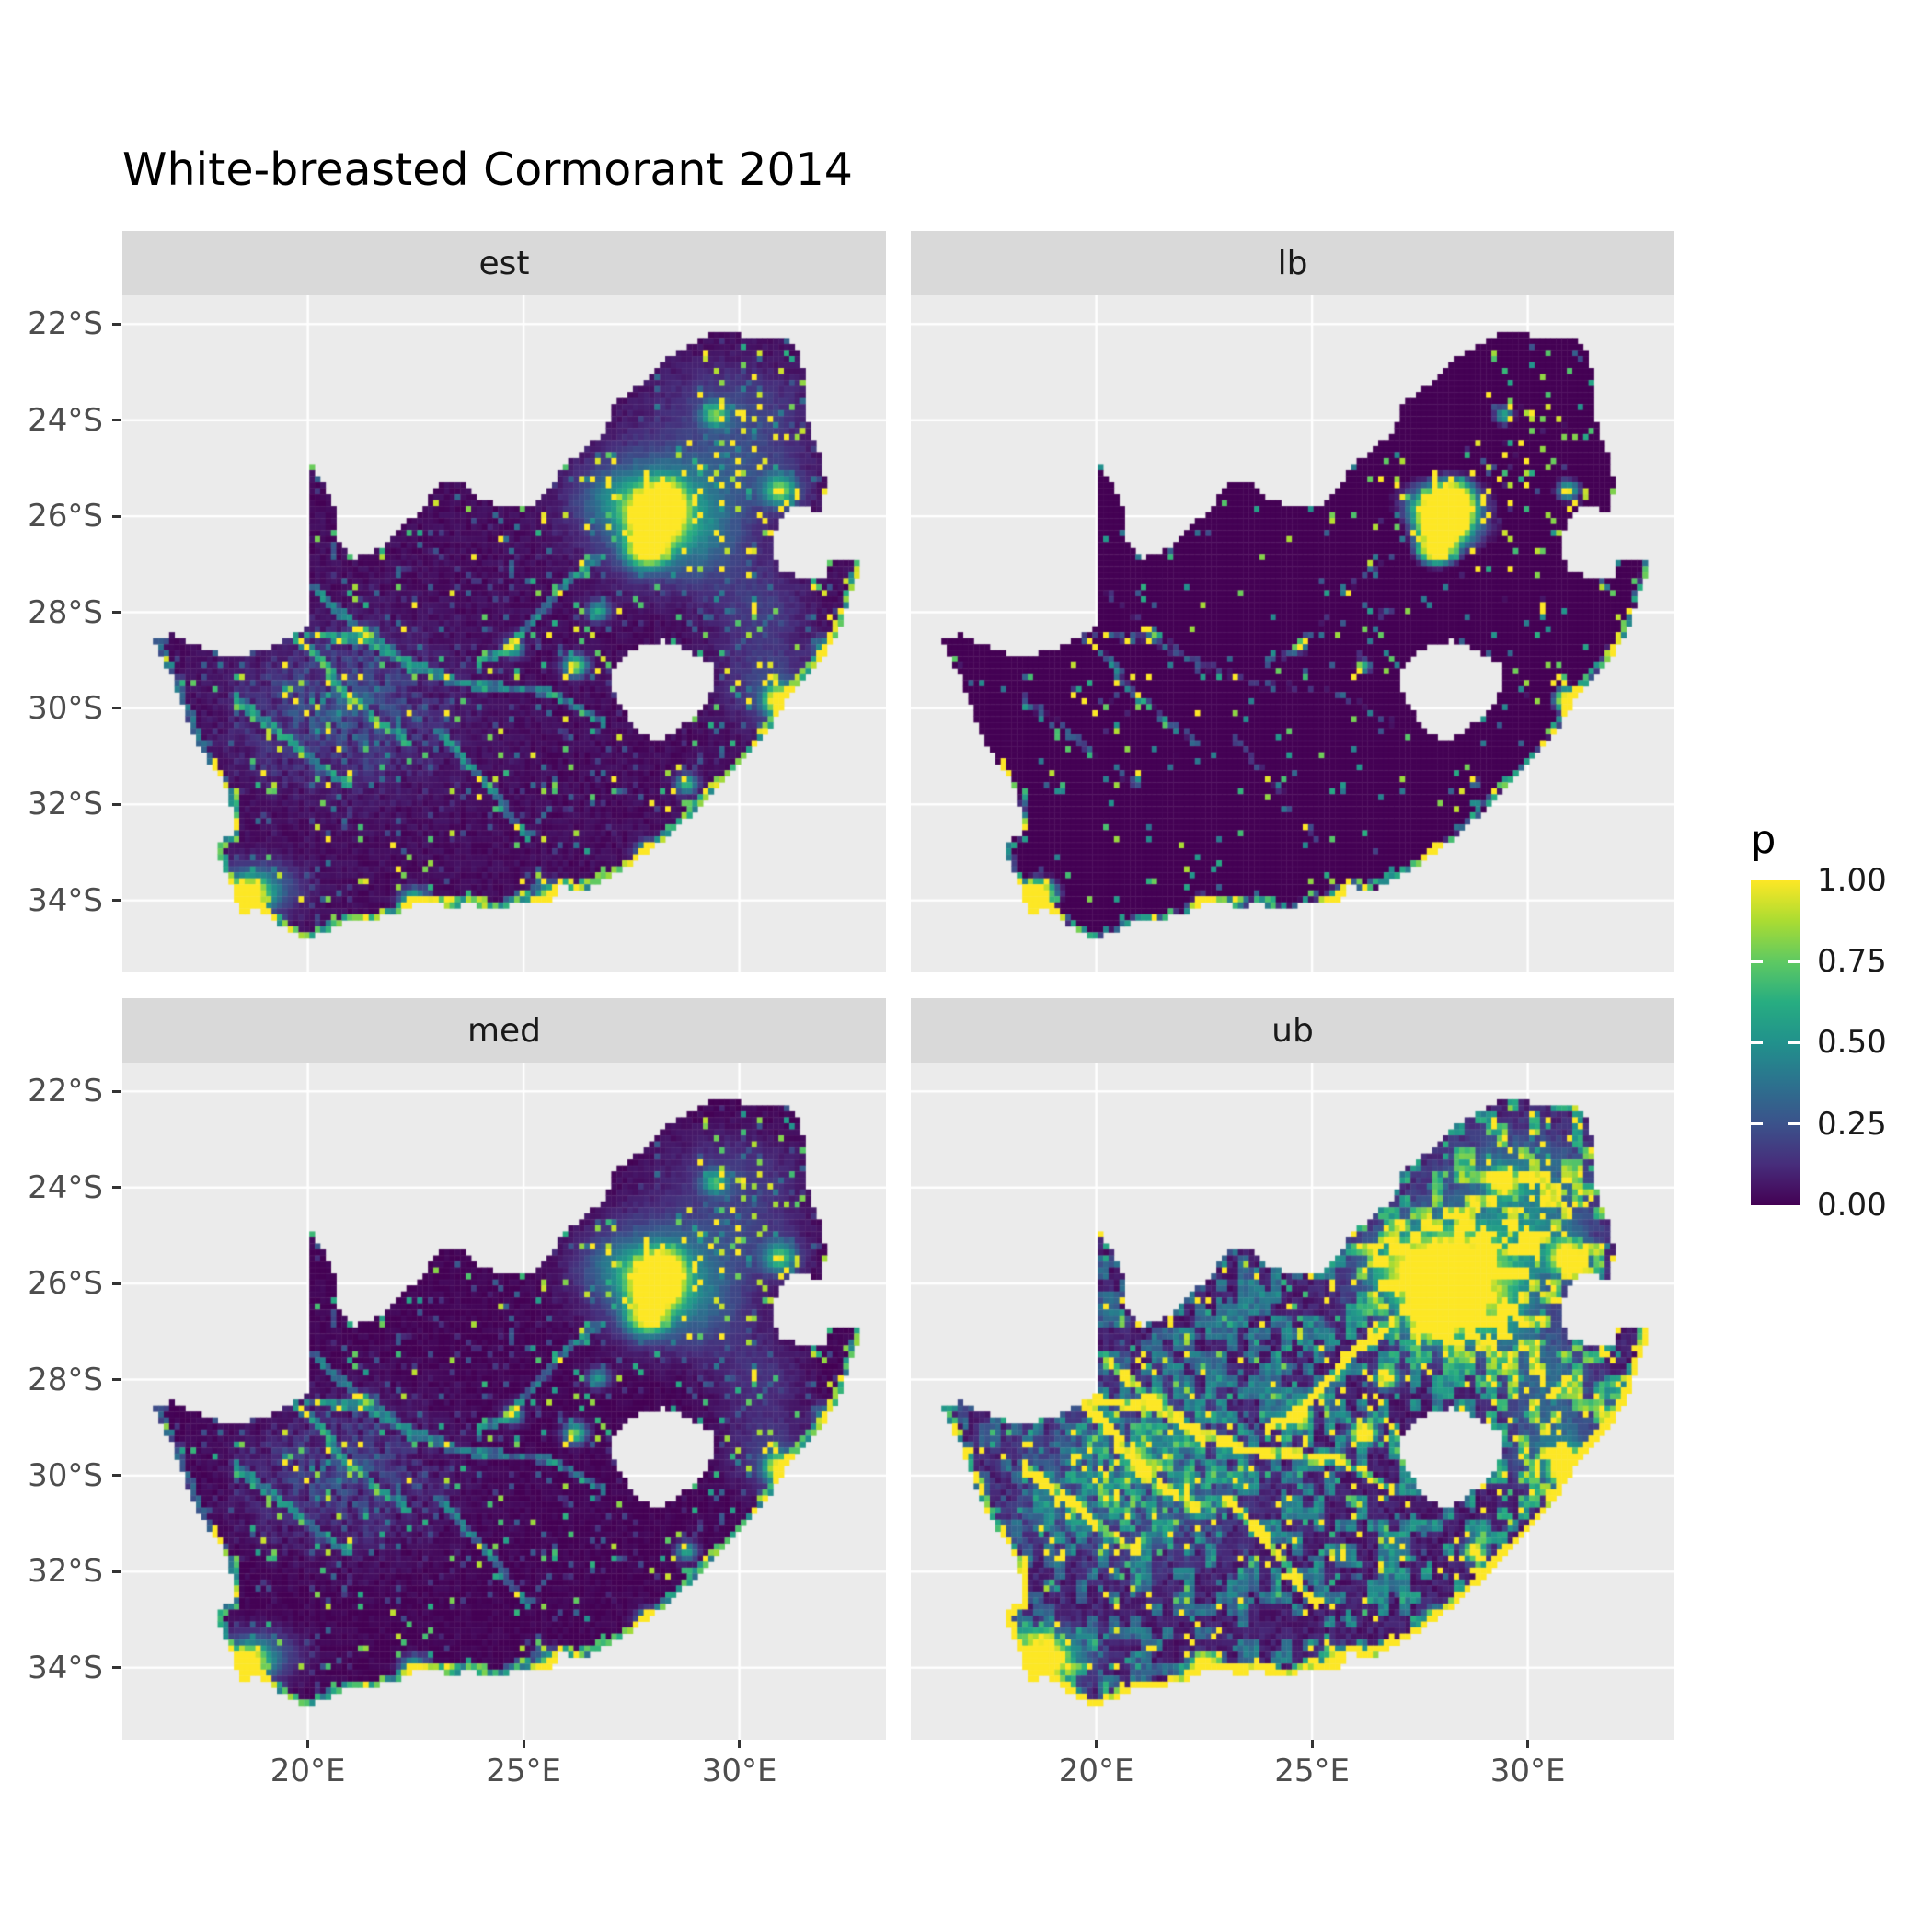  Describe the element at coordinates (1852, 880) in the screenshot. I see `legend-label: 1.00` at that location.